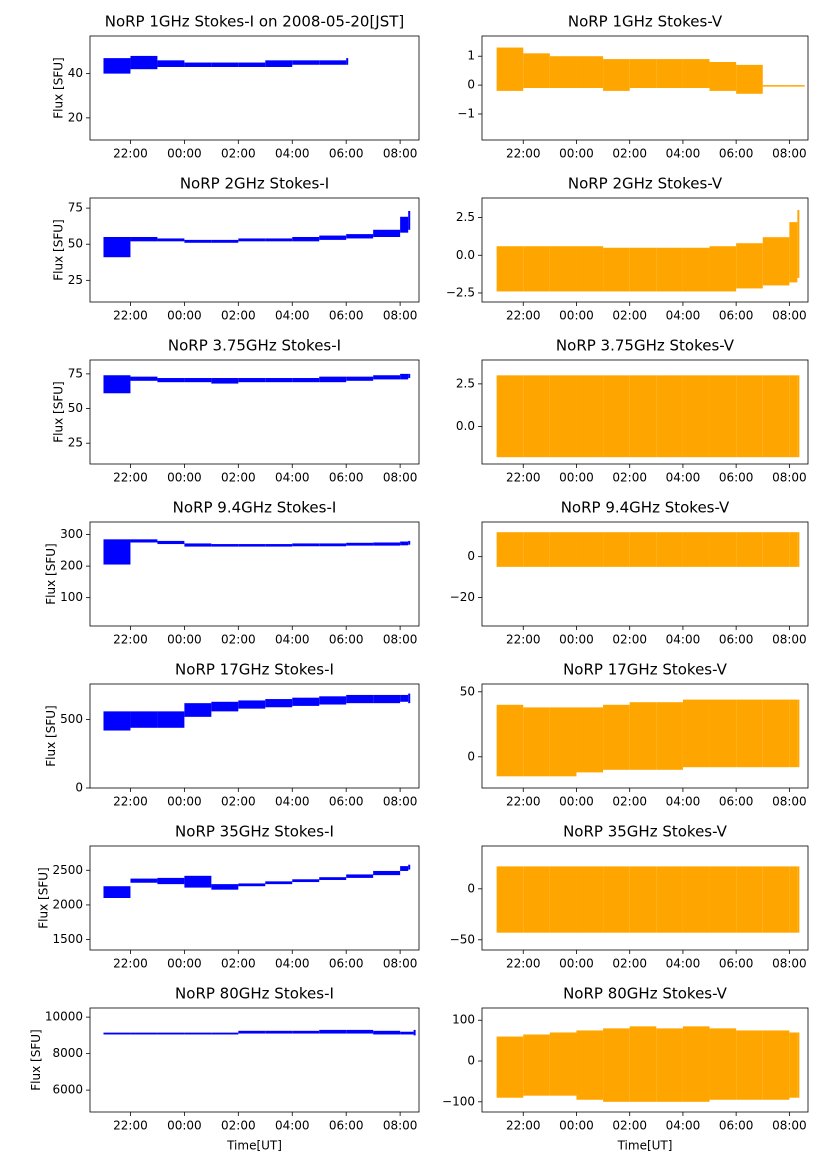 This screenshot has width=827, height=1169. Describe the element at coordinates (460, 292) in the screenshot. I see `y-tick-label: −2.5` at that location.